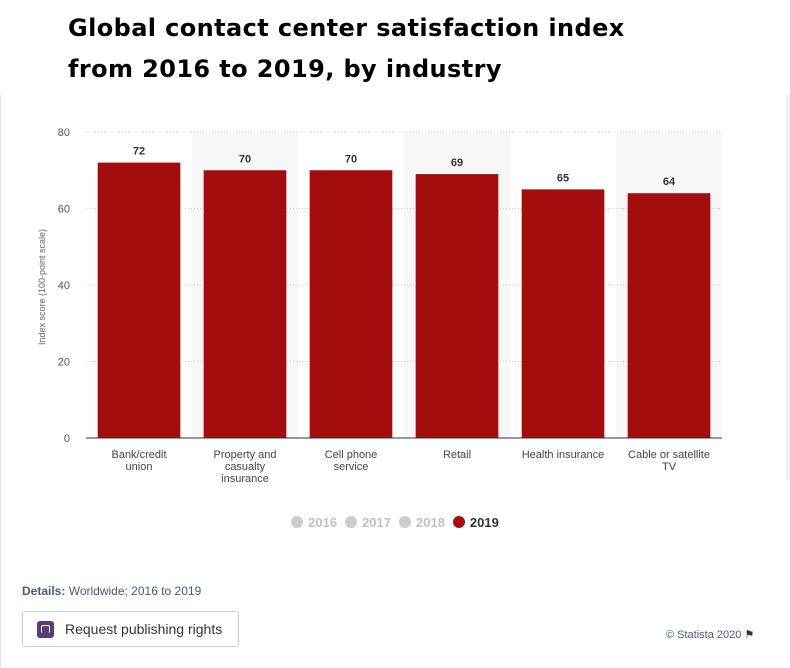 This screenshot has width=790, height=668. I want to click on legend-item-2019: 2019, so click(475, 523).